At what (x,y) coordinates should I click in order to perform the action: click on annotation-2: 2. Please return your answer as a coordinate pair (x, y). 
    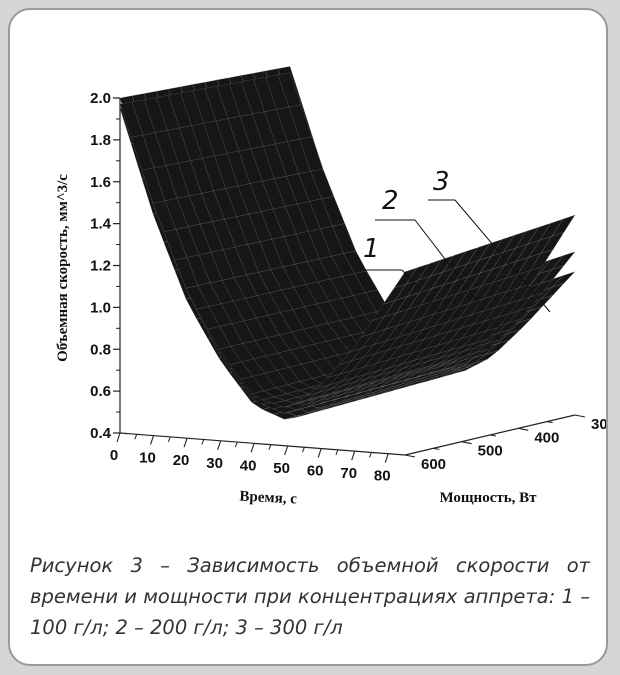
    Looking at the image, I should click on (437, 257).